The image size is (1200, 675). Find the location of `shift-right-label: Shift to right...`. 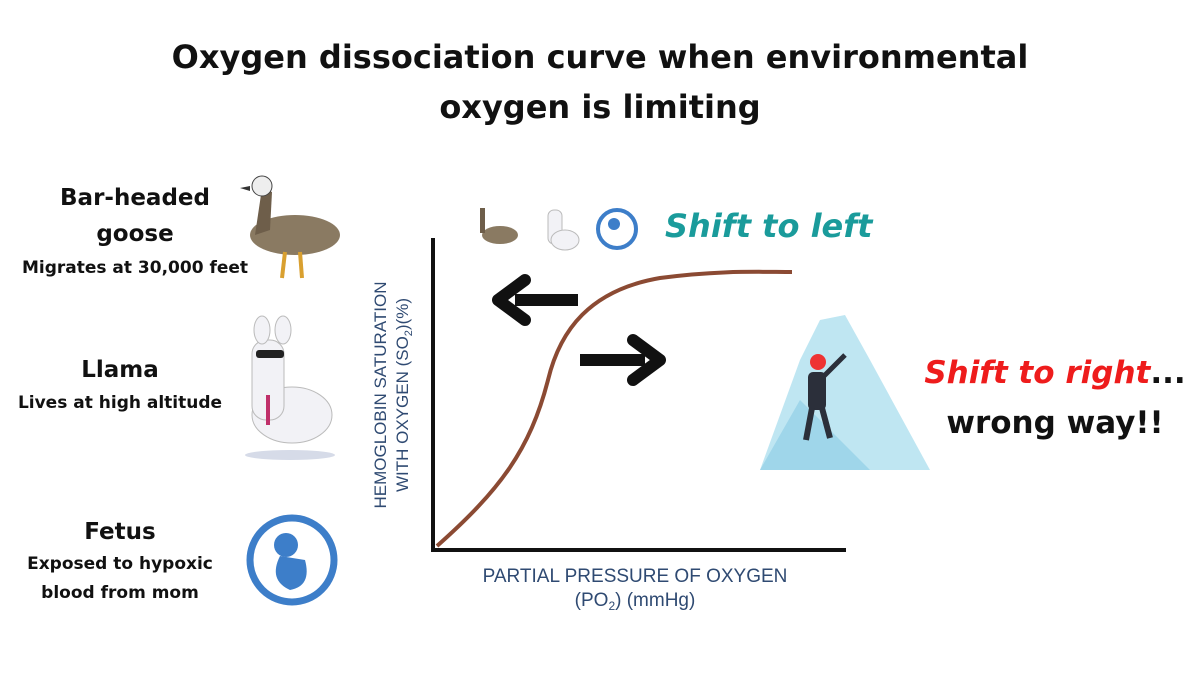

shift-right-label: Shift to right... is located at coordinates (1055, 373).